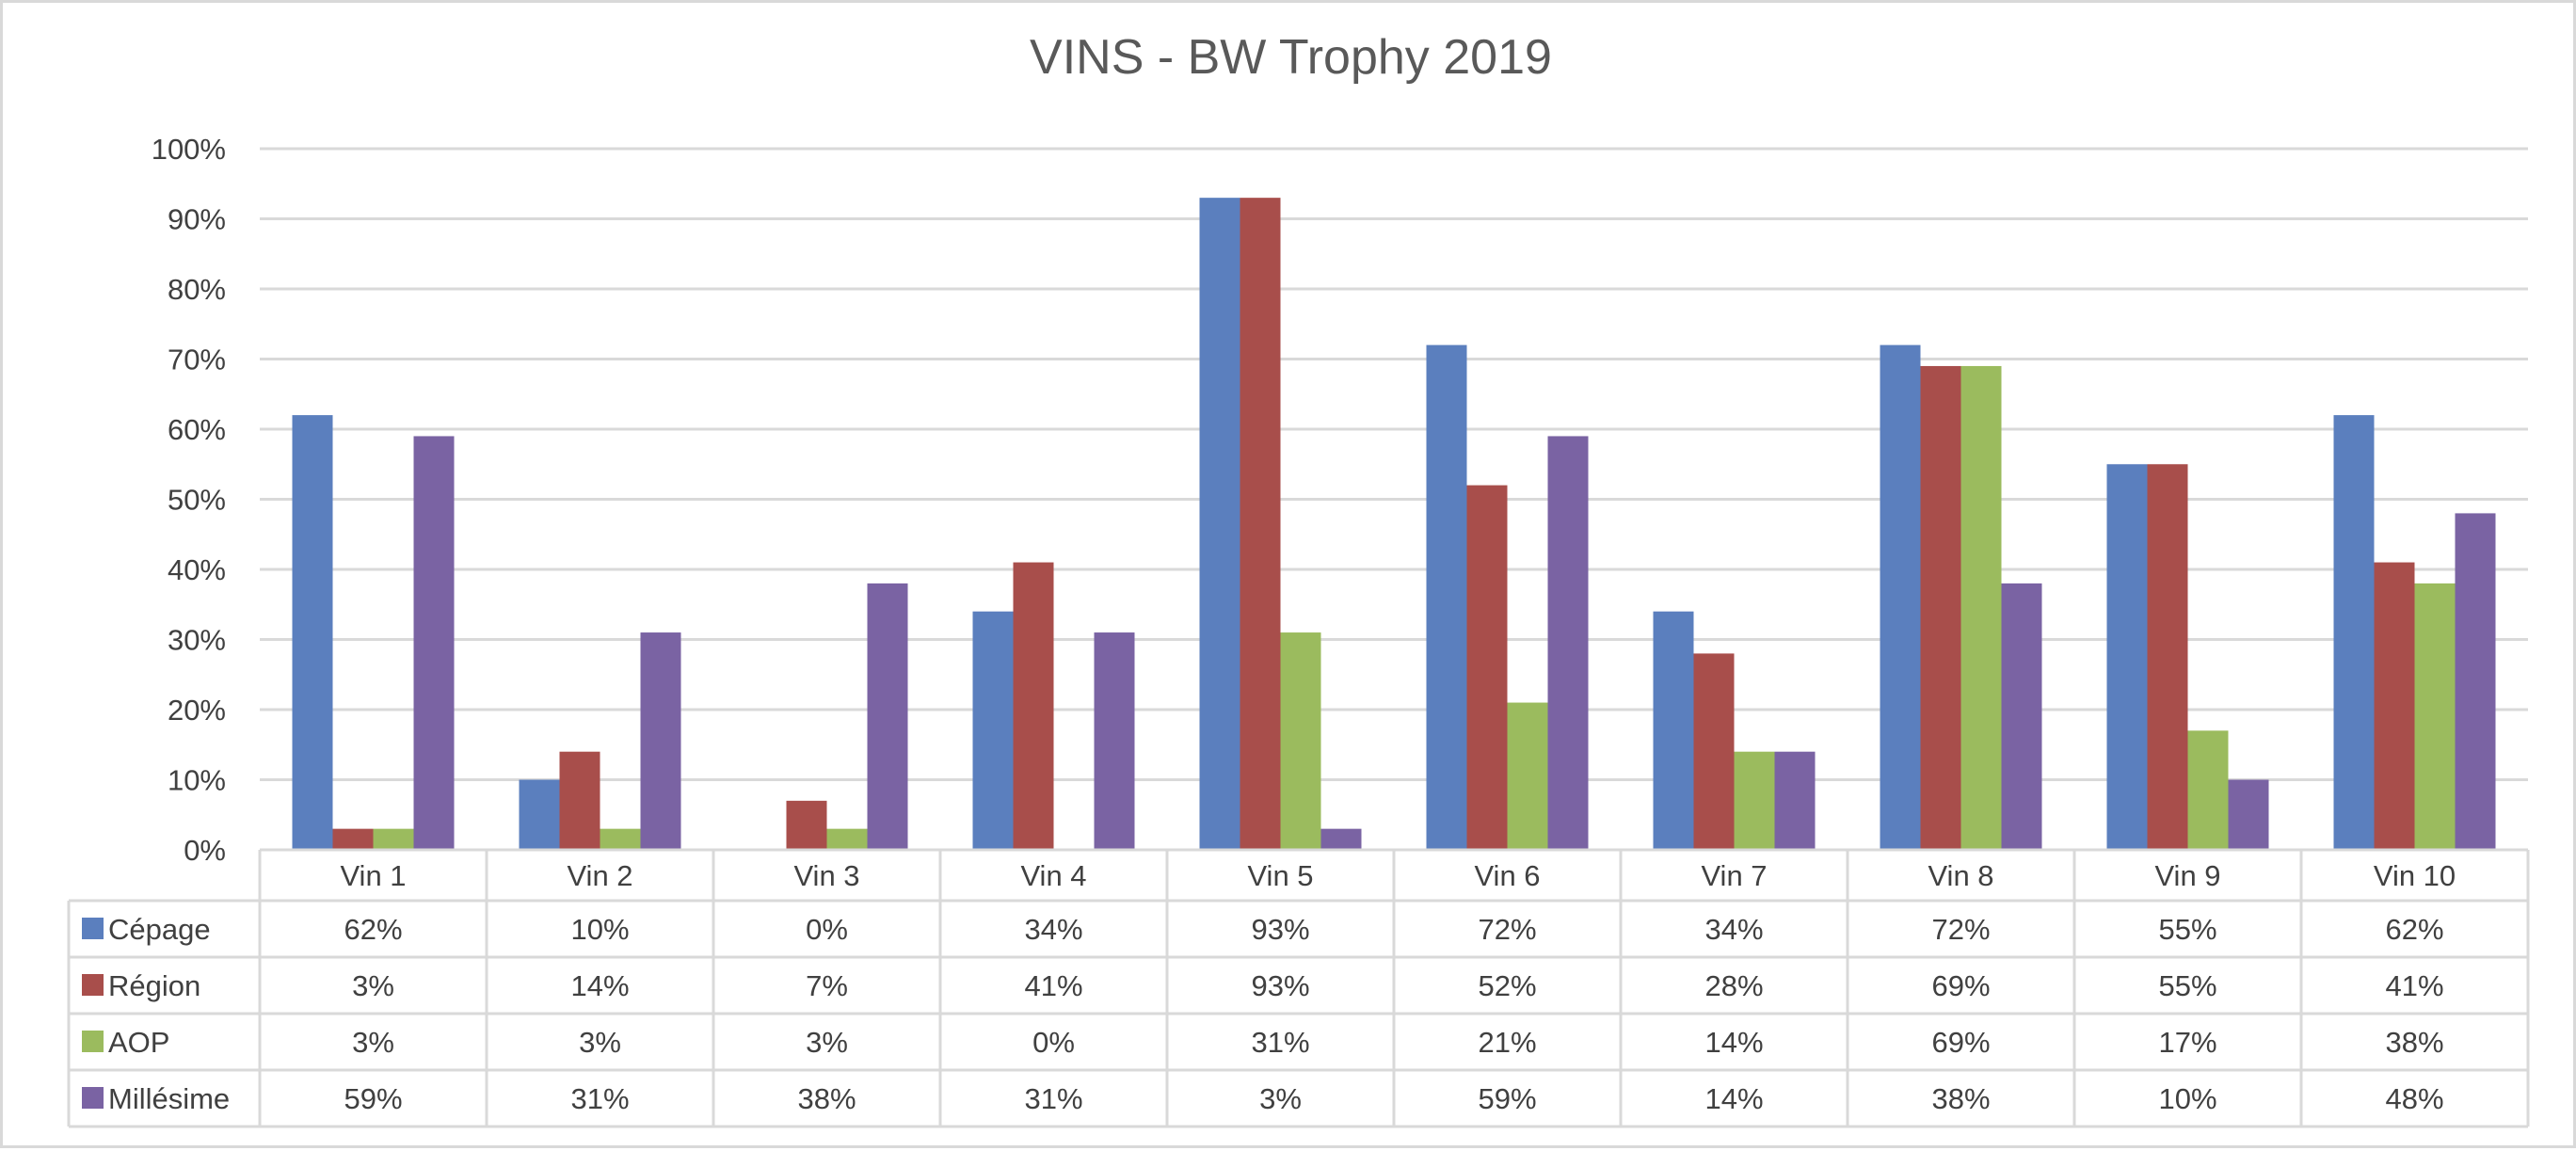  Describe the element at coordinates (373, 875) in the screenshot. I see `x-tick-label: Vin 1` at that location.